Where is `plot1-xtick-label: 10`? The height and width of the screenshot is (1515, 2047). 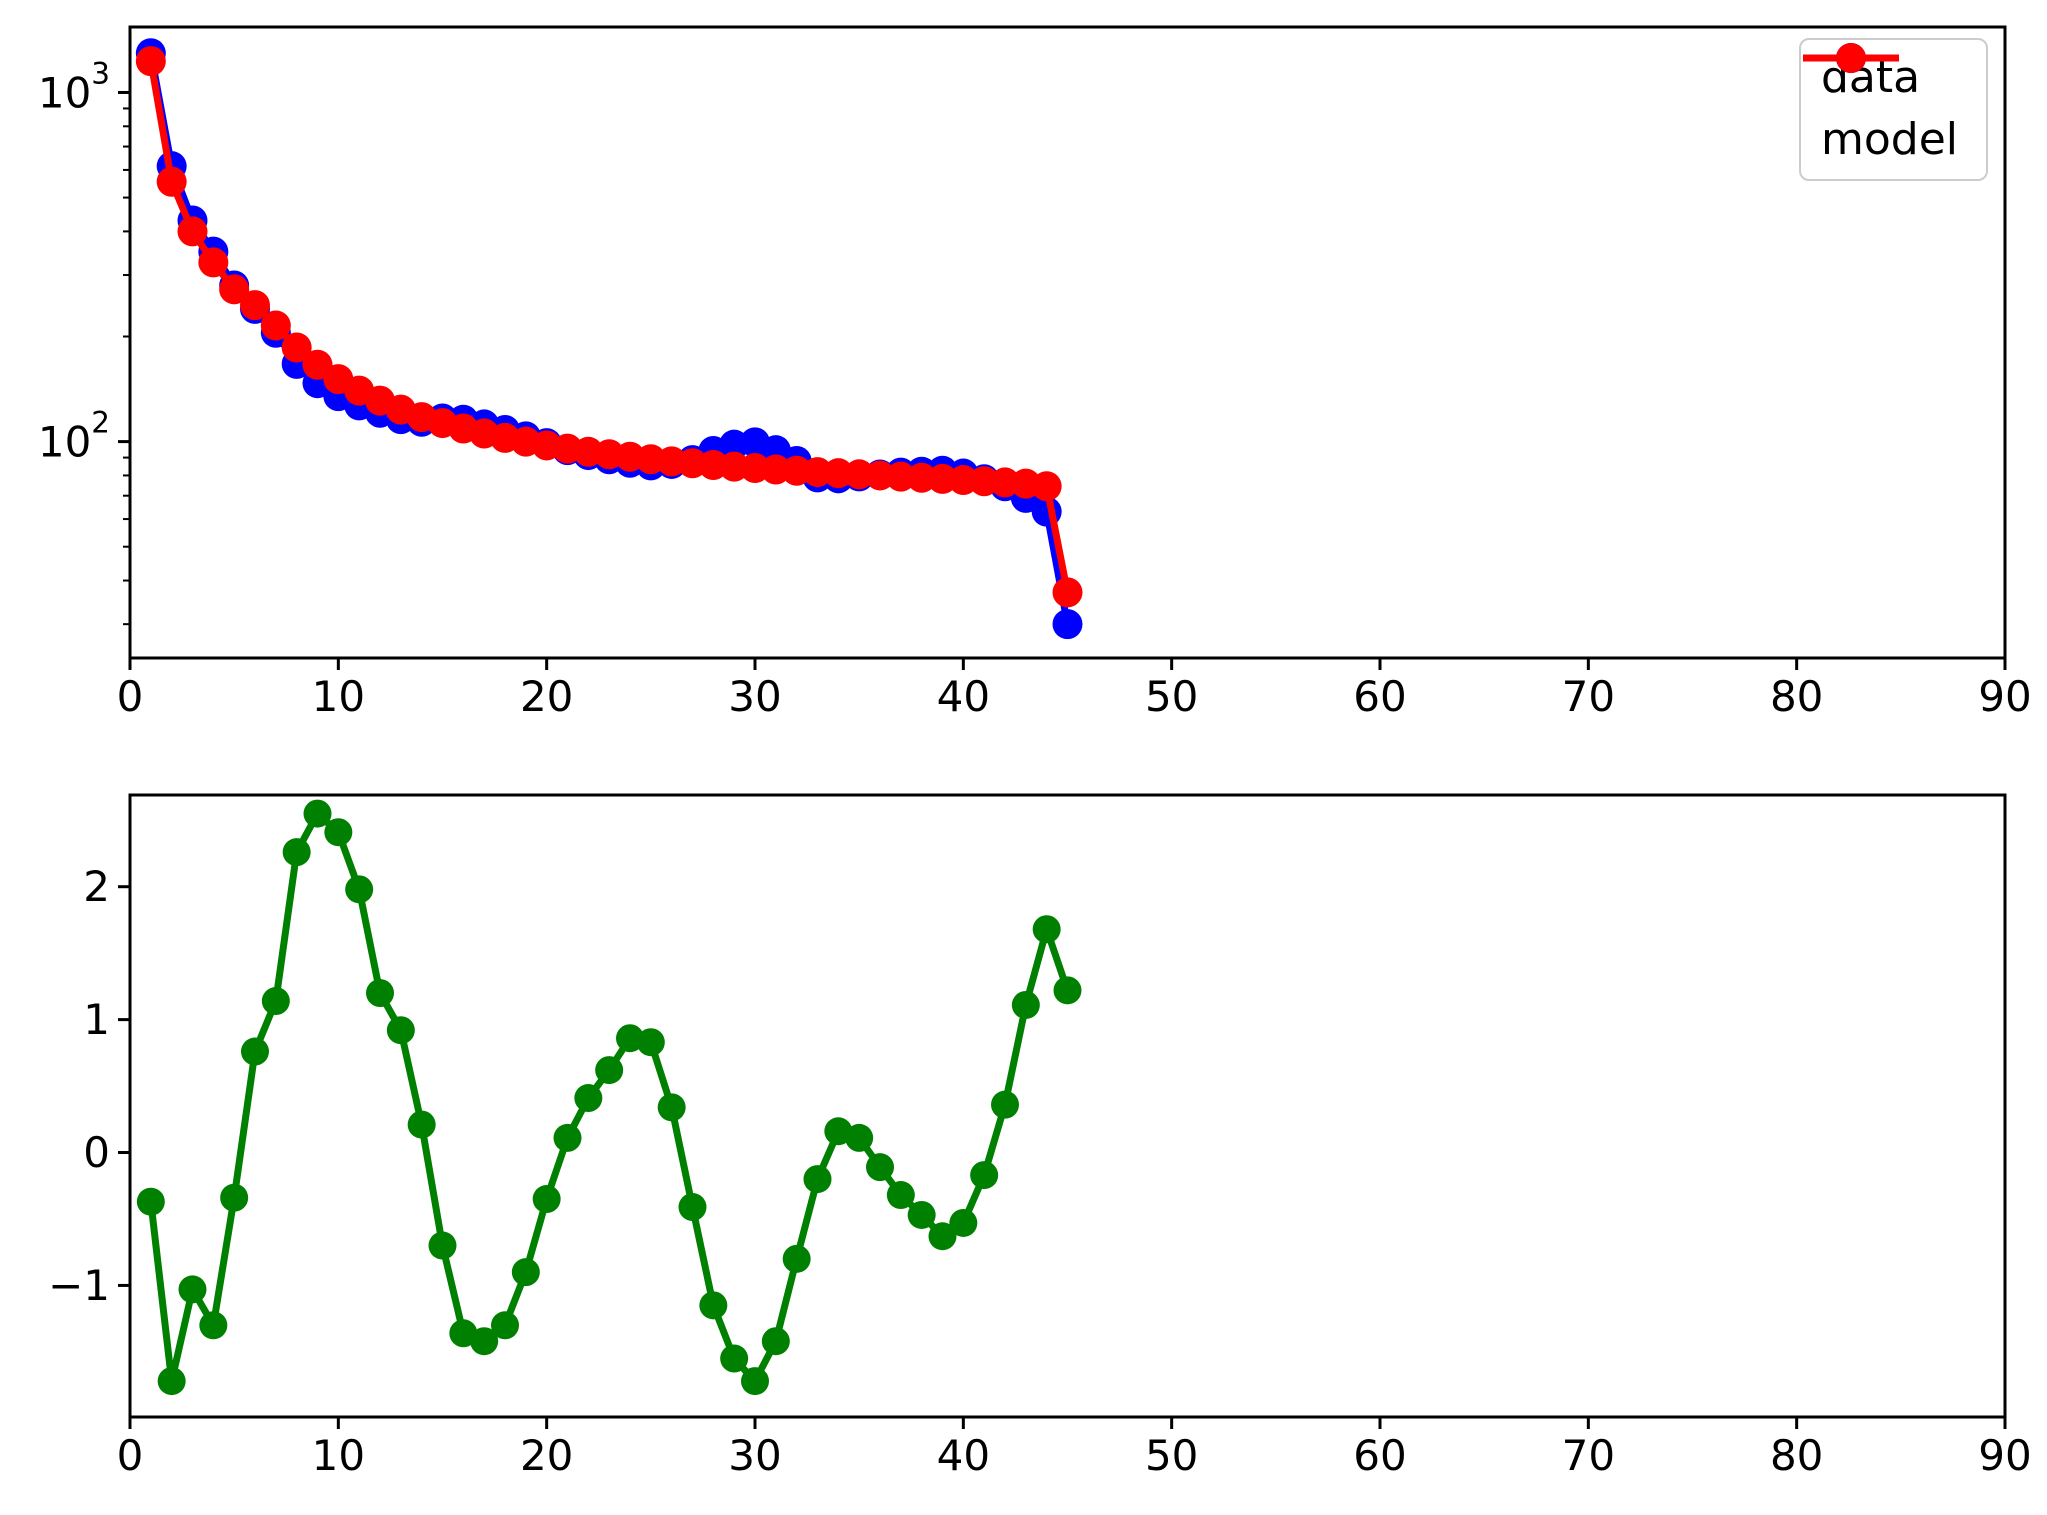
plot1-xtick-label: 10 is located at coordinates (338, 696).